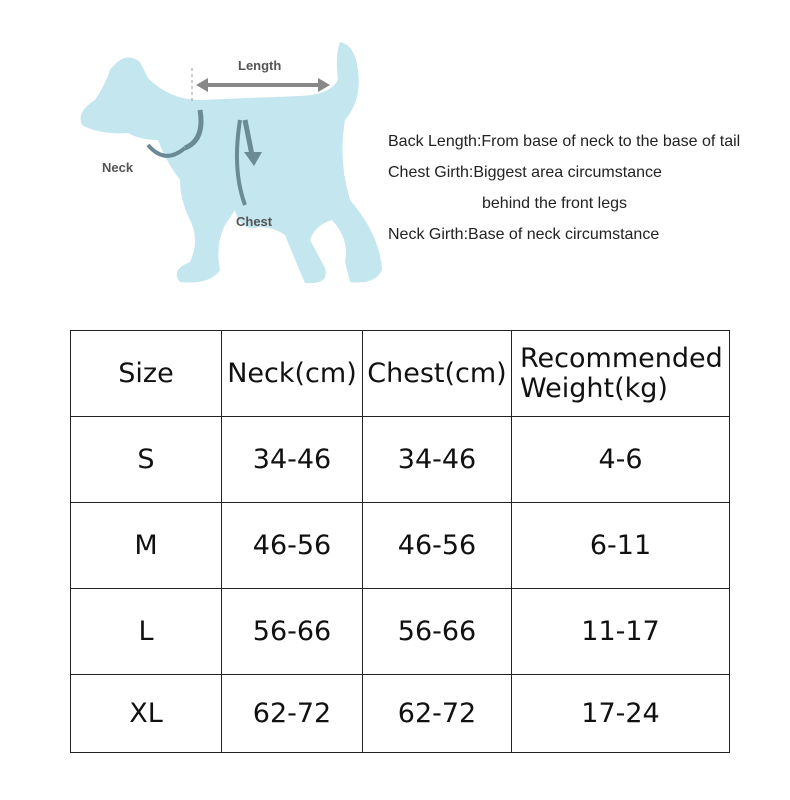  What do you see at coordinates (525, 172) in the screenshot?
I see `note: Chest Girth:Biggest area circumstance` at bounding box center [525, 172].